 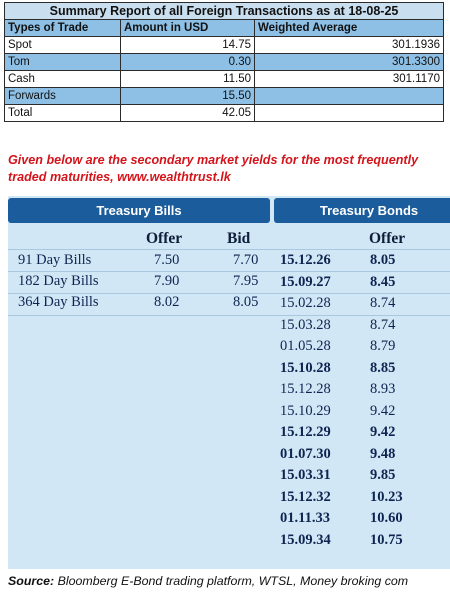 What do you see at coordinates (139, 210) in the screenshot?
I see `treasury-bills-header: Treasury Bills` at bounding box center [139, 210].